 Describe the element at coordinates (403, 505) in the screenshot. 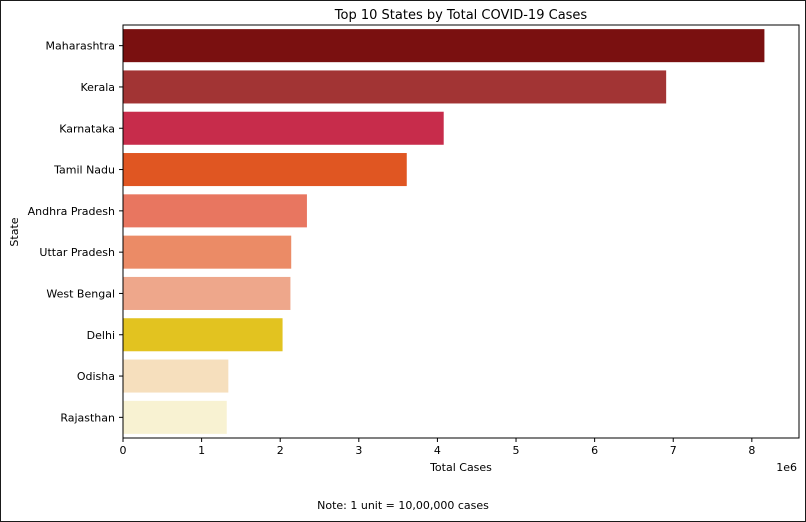

I see `footnote: Note: 1 unit = 10,00,000 cases` at that location.